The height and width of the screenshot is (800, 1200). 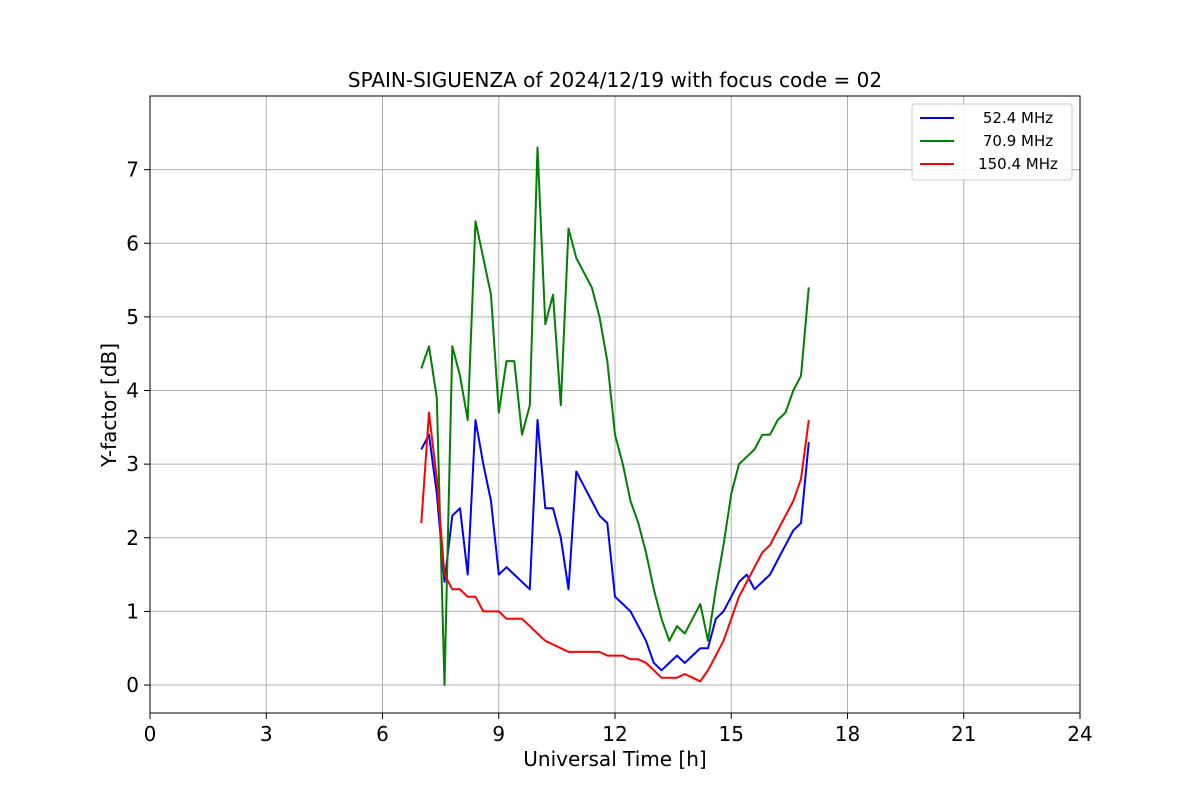 I want to click on legend-label: 150.4 MHz, so click(x=1018, y=164).